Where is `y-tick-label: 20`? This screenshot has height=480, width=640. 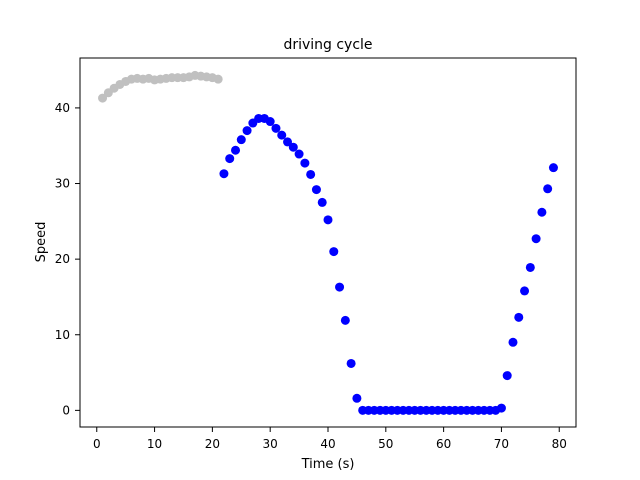 y-tick-label: 20 is located at coordinates (62, 259).